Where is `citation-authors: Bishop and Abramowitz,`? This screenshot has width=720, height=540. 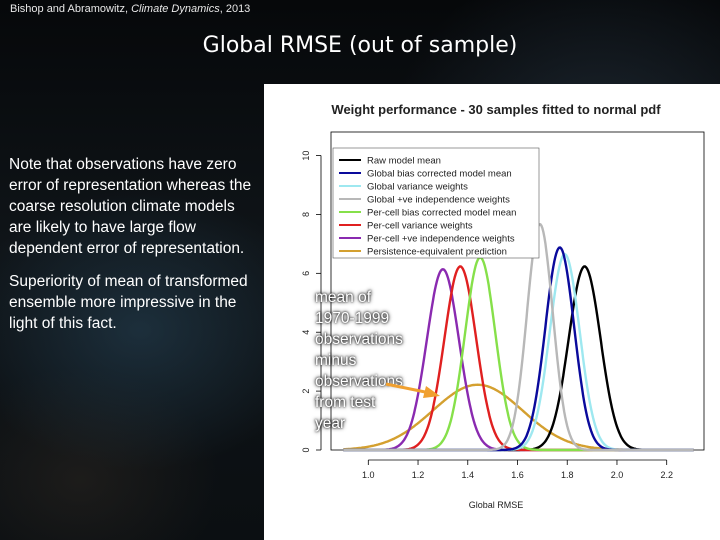
citation-authors: Bishop and Abramowitz, is located at coordinates (69, 9).